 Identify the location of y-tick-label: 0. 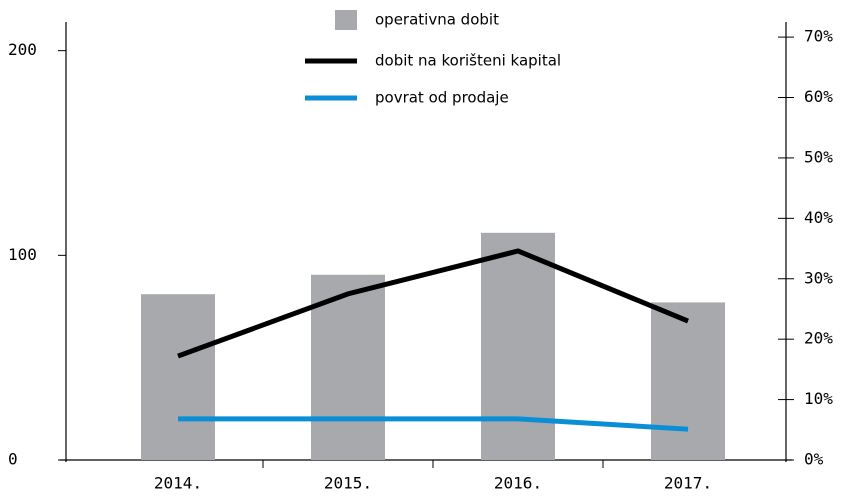
(13, 459).